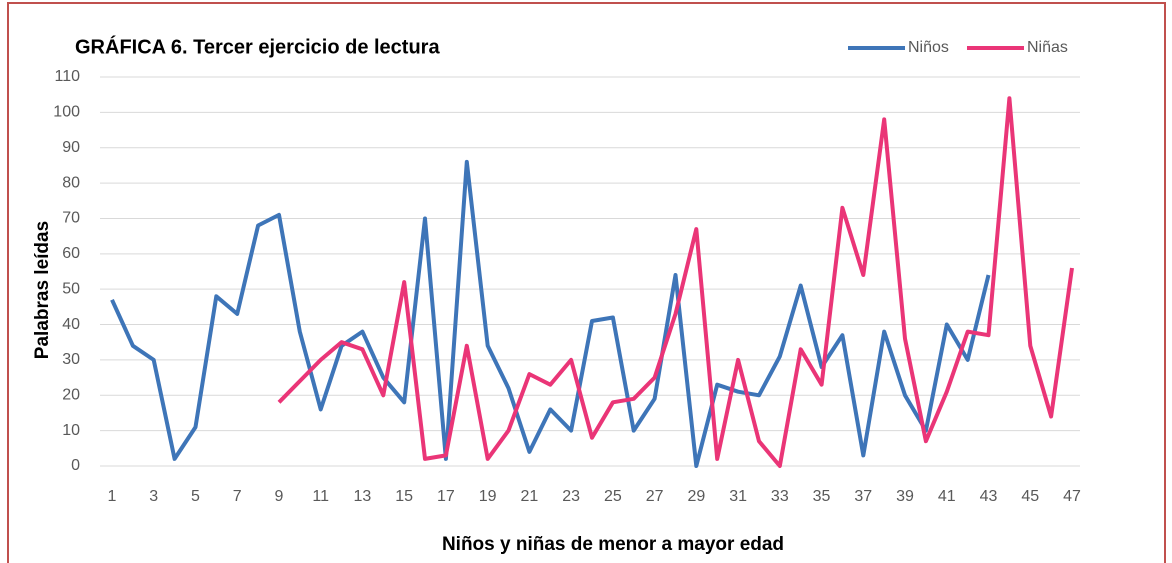 This screenshot has width=1172, height=563. What do you see at coordinates (71, 288) in the screenshot?
I see `y-tick-label: 50` at bounding box center [71, 288].